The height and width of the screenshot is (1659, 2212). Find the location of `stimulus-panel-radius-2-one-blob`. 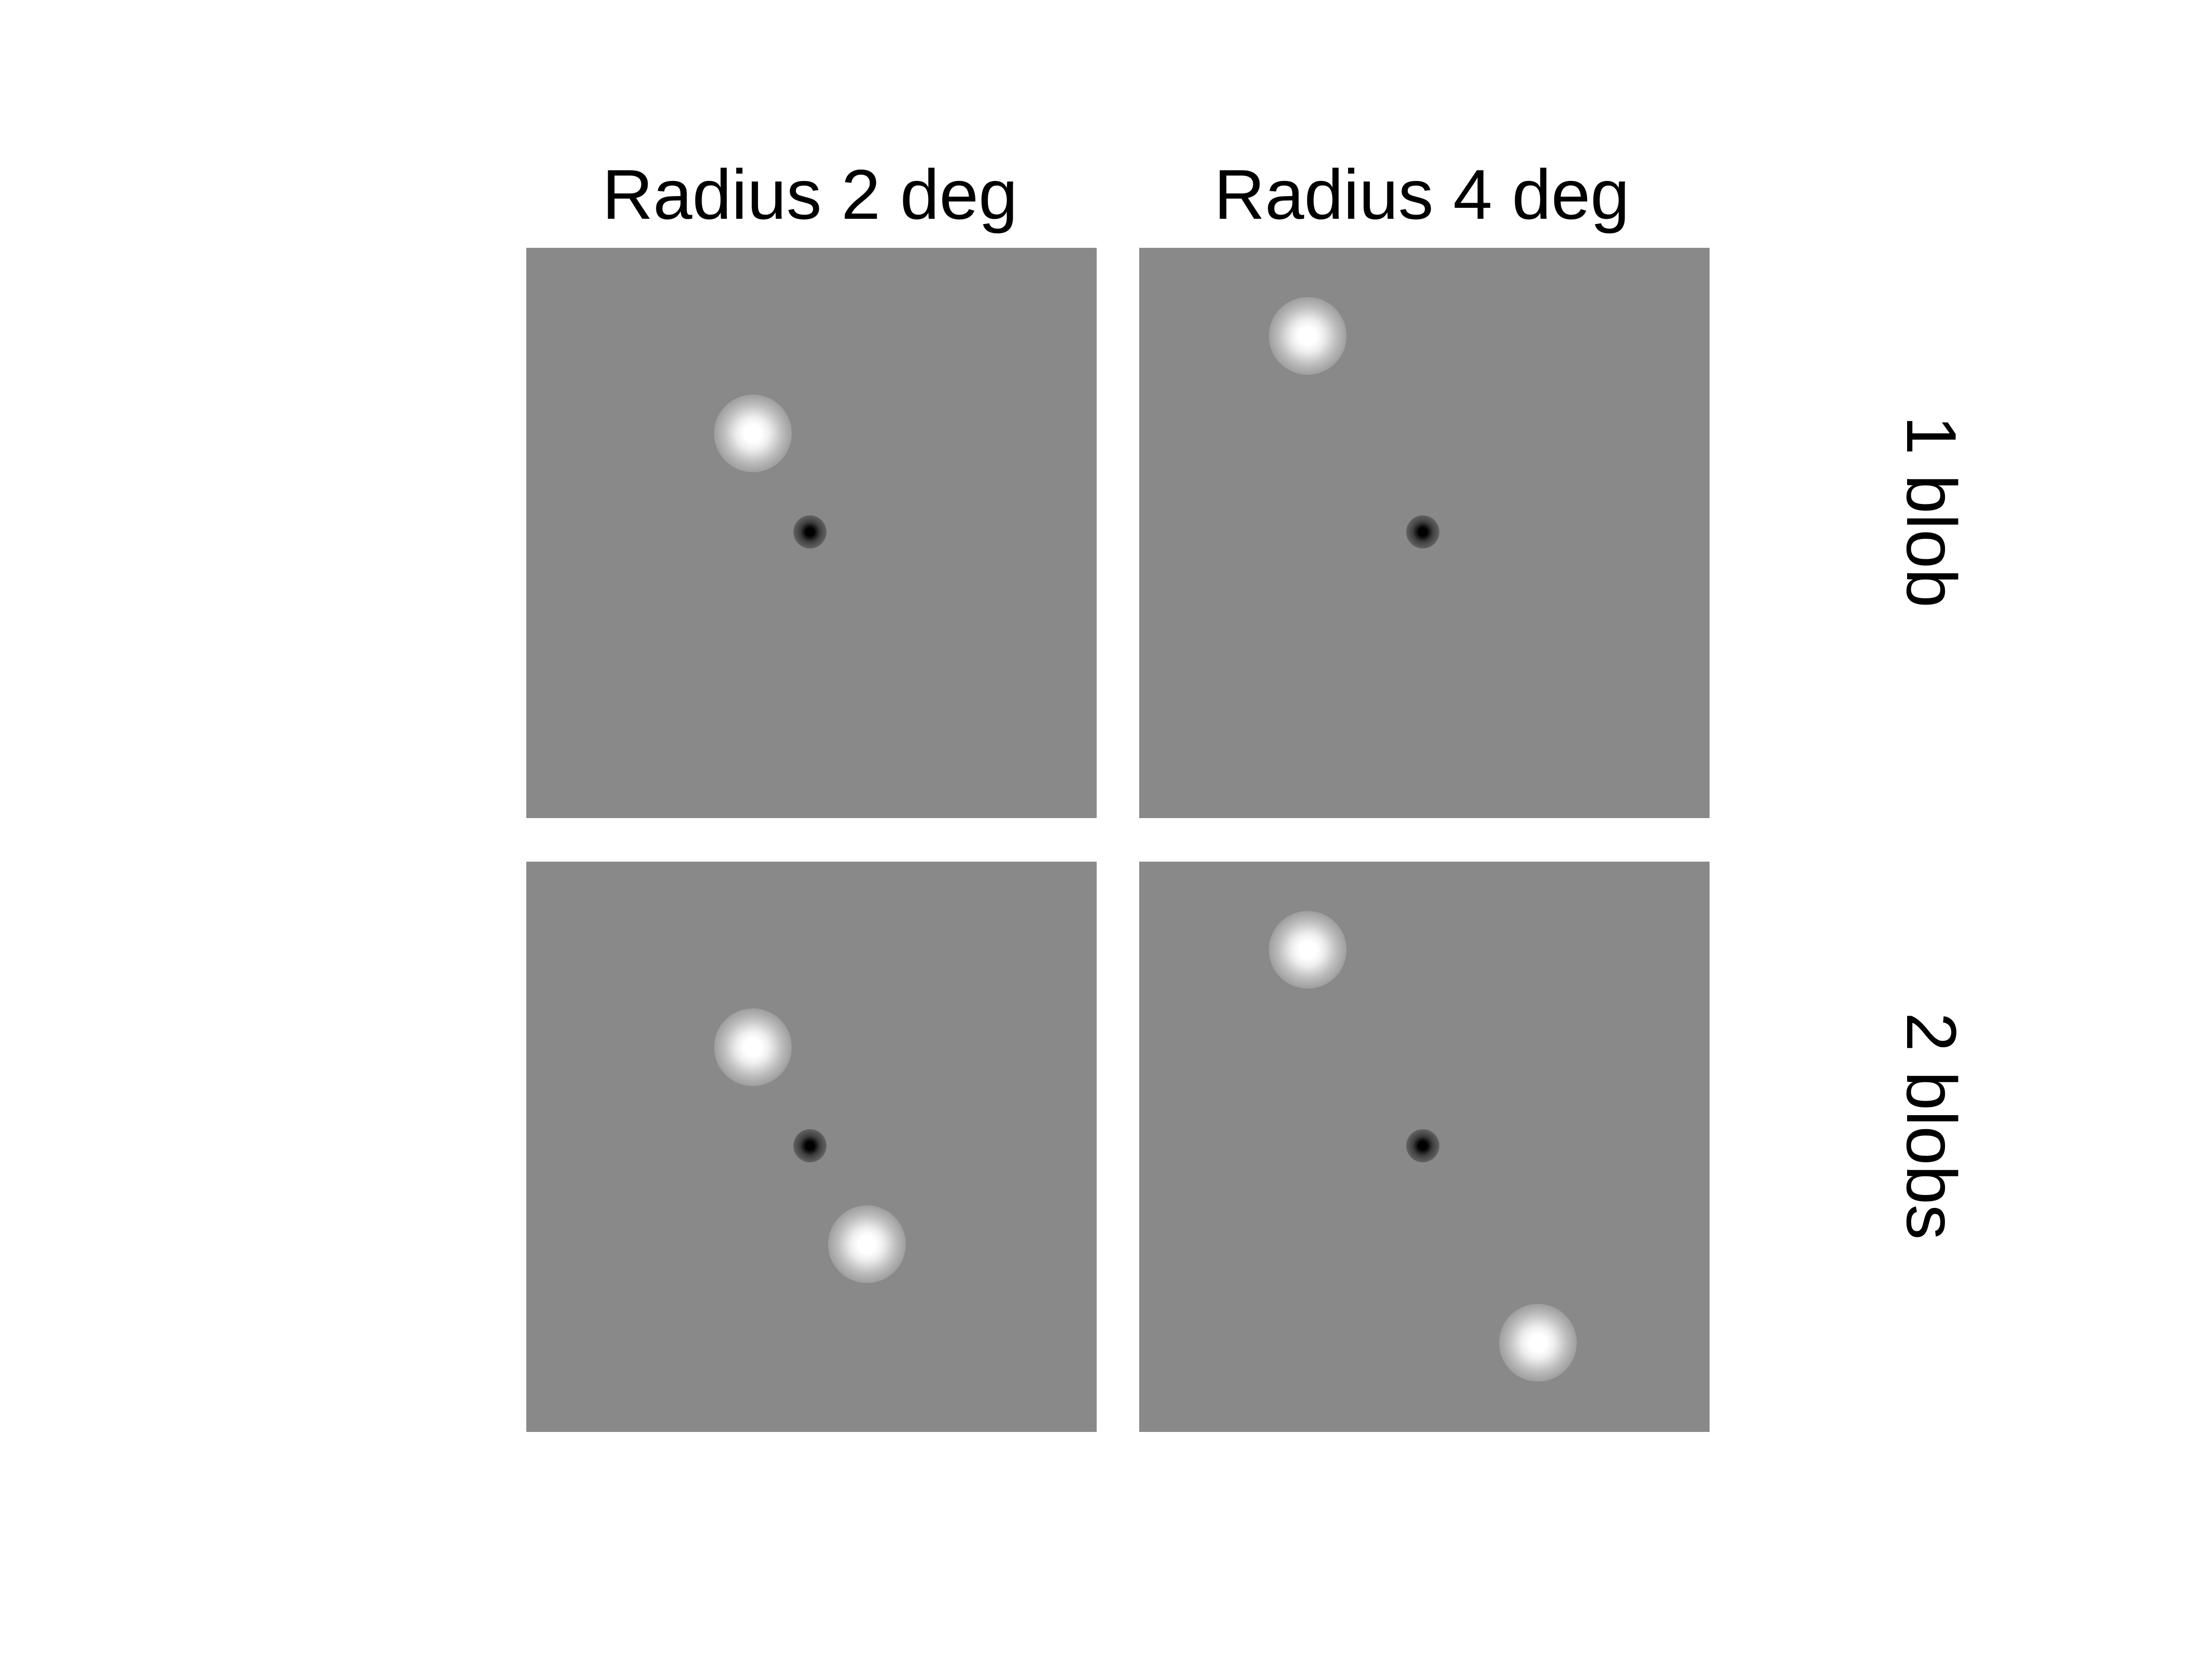

stimulus-panel-radius-2-one-blob is located at coordinates (811, 533).